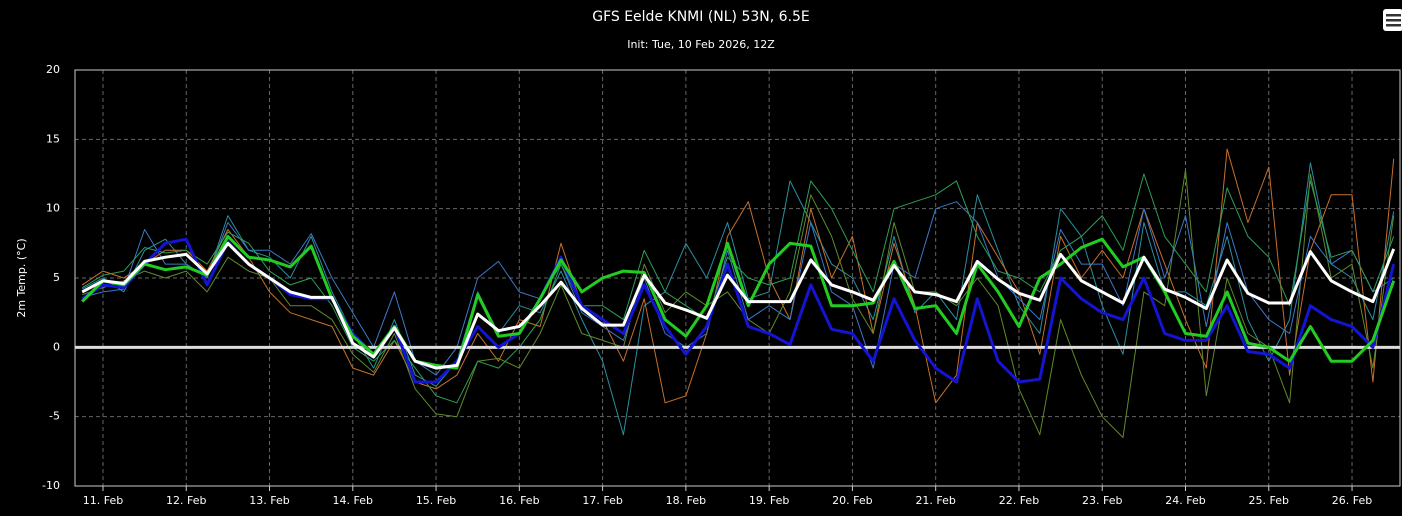  Describe the element at coordinates (686, 500) in the screenshot. I see `x-tick-label: 18. Feb` at that location.